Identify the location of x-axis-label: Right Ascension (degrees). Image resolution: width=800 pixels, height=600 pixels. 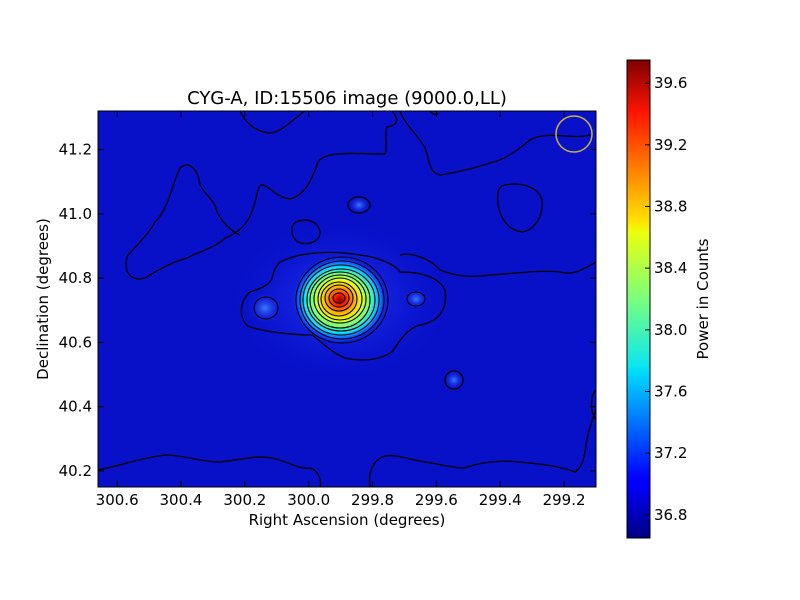
(347, 520).